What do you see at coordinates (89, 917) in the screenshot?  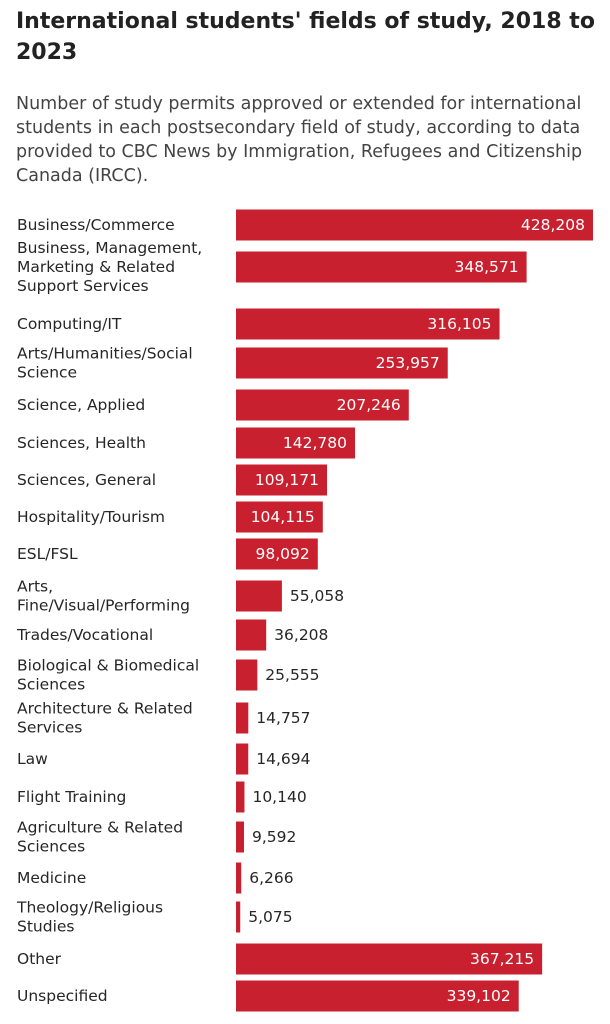 I see `category-label: Theology/Religious Studies` at bounding box center [89, 917].